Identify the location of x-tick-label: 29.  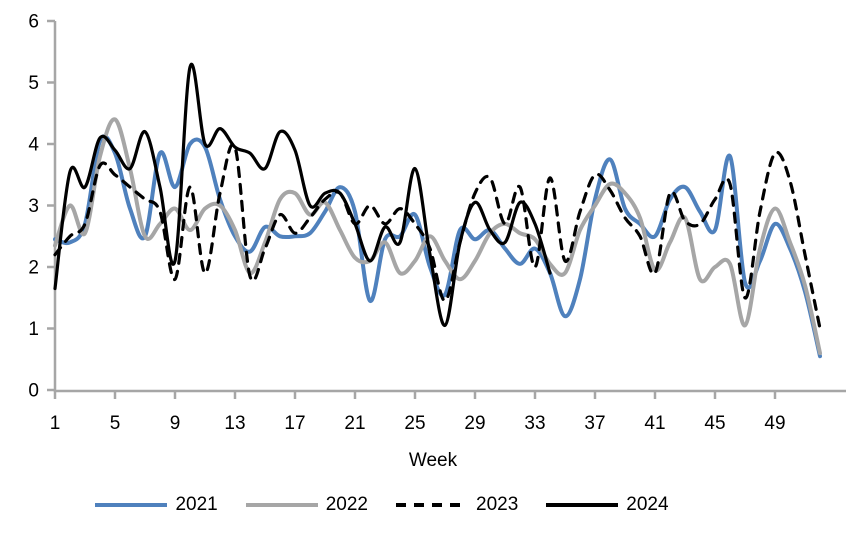
(474, 423).